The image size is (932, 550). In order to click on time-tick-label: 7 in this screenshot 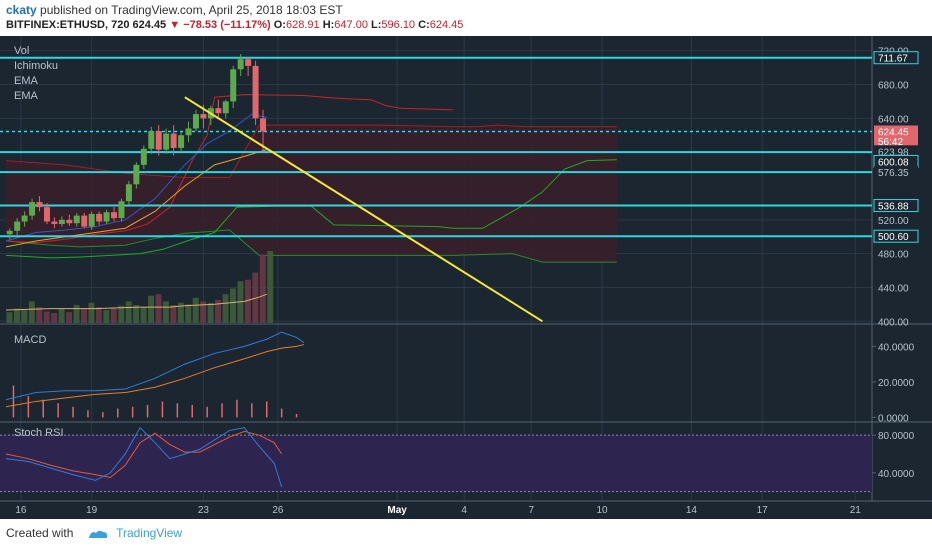, I will do `click(531, 510)`.